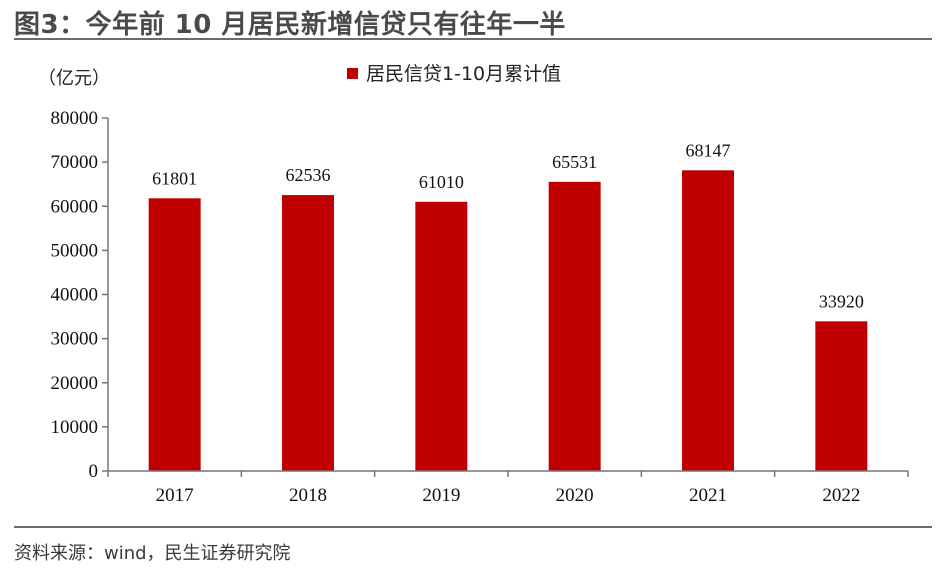  I want to click on y-tick-label: 80000, so click(75, 118).